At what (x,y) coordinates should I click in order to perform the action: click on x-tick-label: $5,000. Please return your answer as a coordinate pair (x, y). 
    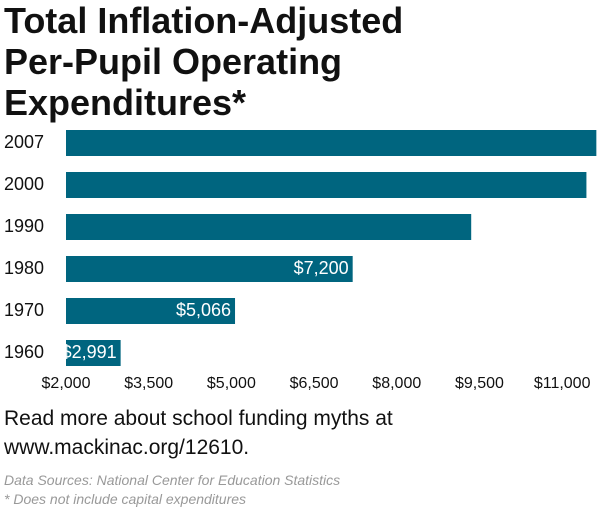
    Looking at the image, I should click on (231, 383).